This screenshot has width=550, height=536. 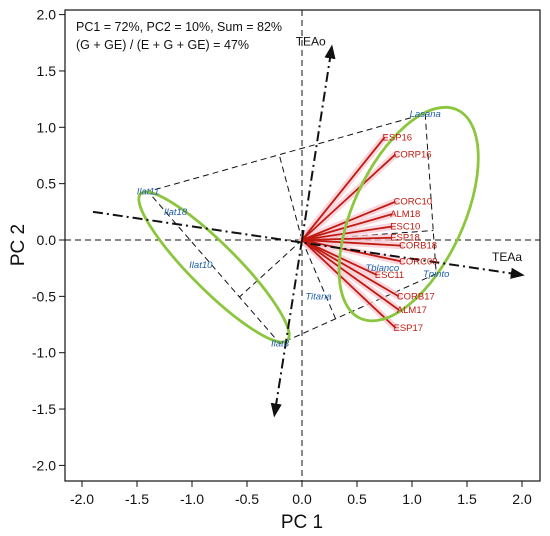 I want to click on pc-variance-note: PC1 = 72%, PC2 = 10%, Sum = 82%, so click(x=179, y=27).